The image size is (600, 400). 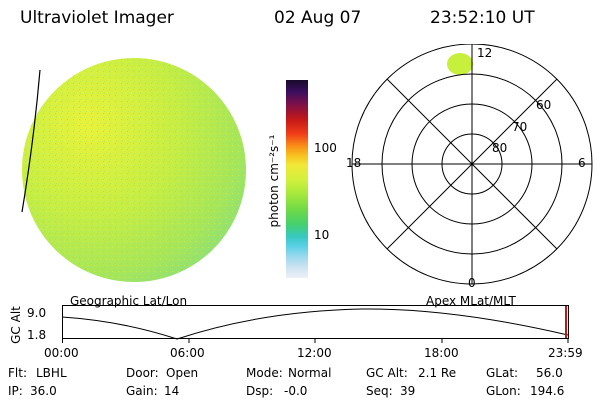 I want to click on altitude-plot-frame, so click(x=315, y=322).